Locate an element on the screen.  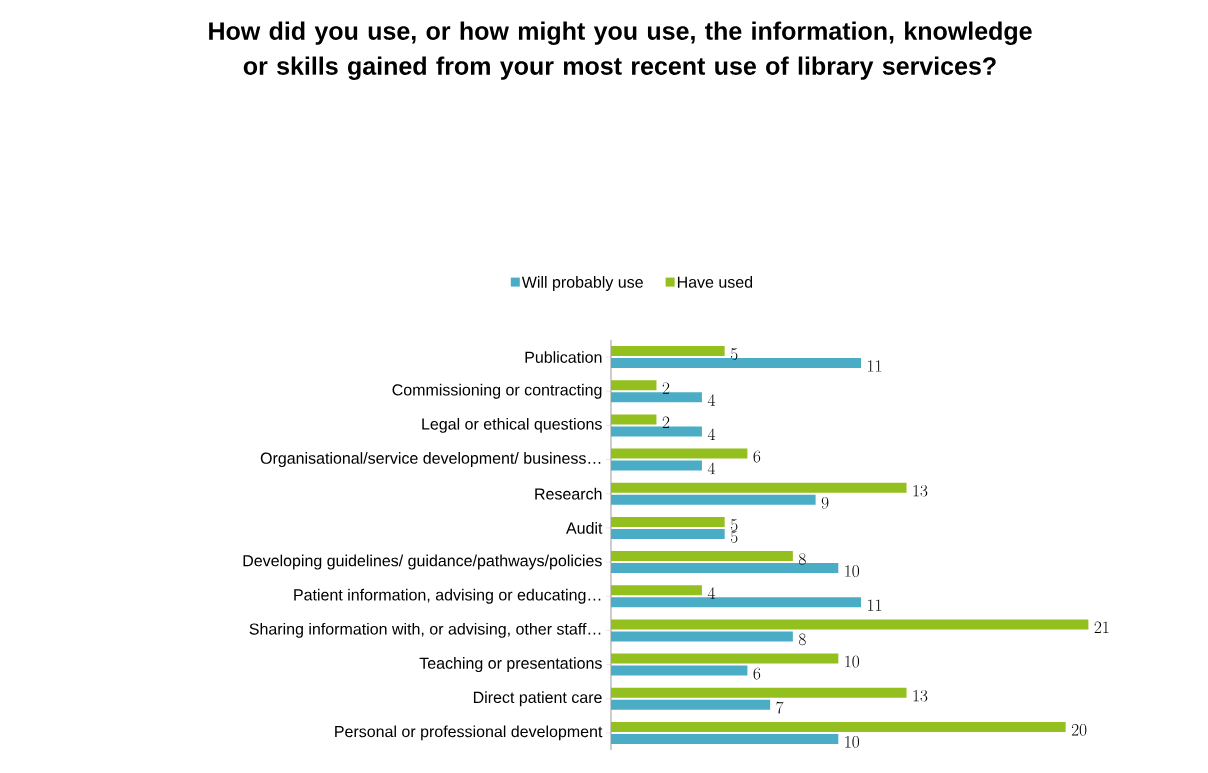
data-label: 21 is located at coordinates (1101, 627).